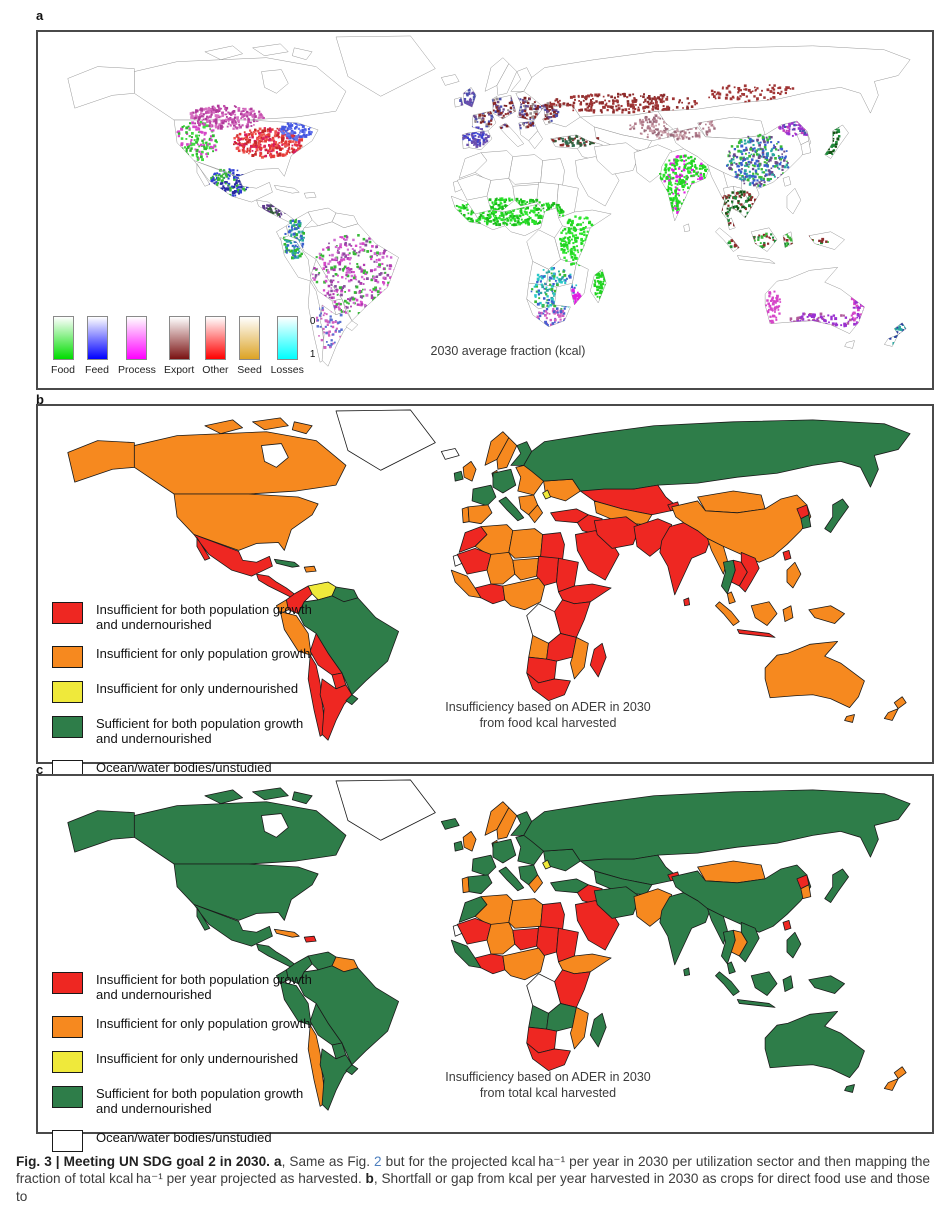 Image resolution: width=944 pixels, height=1205 pixels. What do you see at coordinates (215, 338) in the screenshot?
I see `other-gradient-bar` at bounding box center [215, 338].